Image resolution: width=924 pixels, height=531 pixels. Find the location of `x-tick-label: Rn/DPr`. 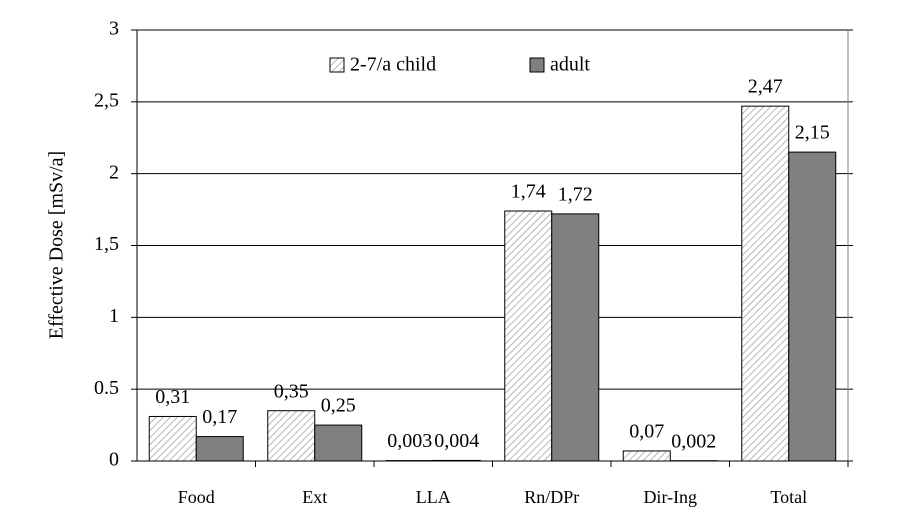

x-tick-label: Rn/DPr is located at coordinates (551, 497).